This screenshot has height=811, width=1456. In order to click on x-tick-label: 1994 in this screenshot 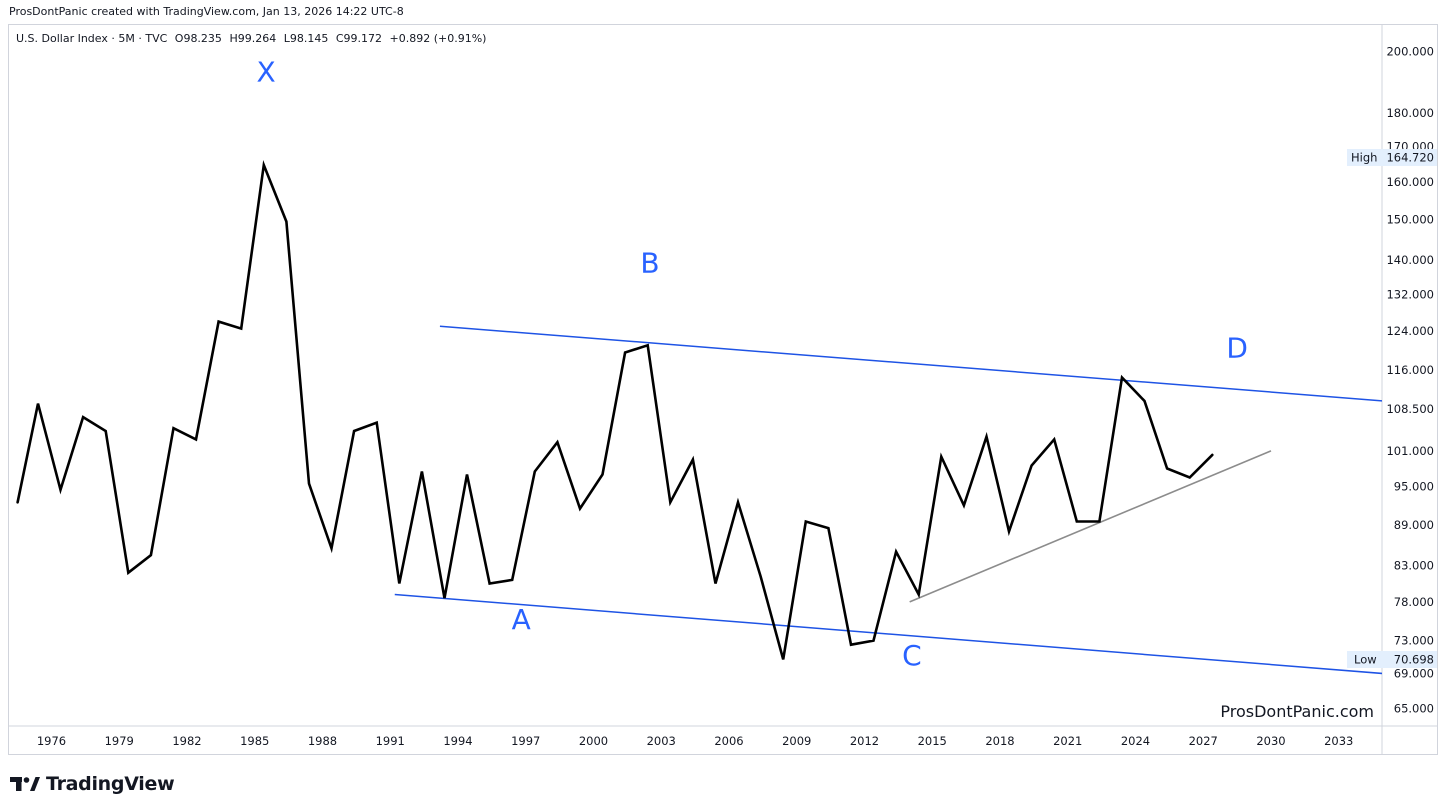, I will do `click(457, 741)`.